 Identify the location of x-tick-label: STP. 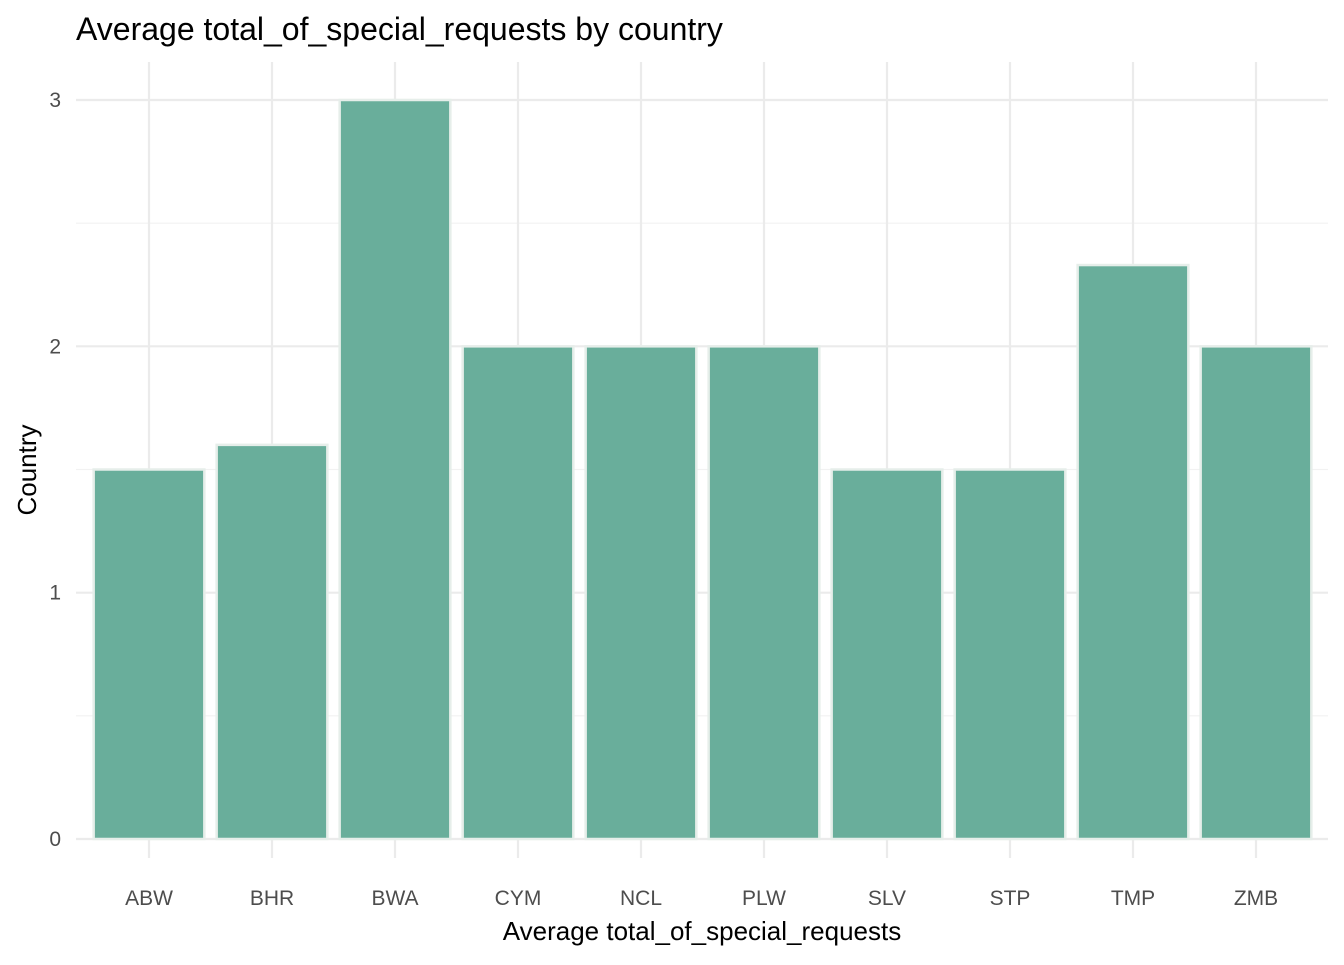
(1010, 898).